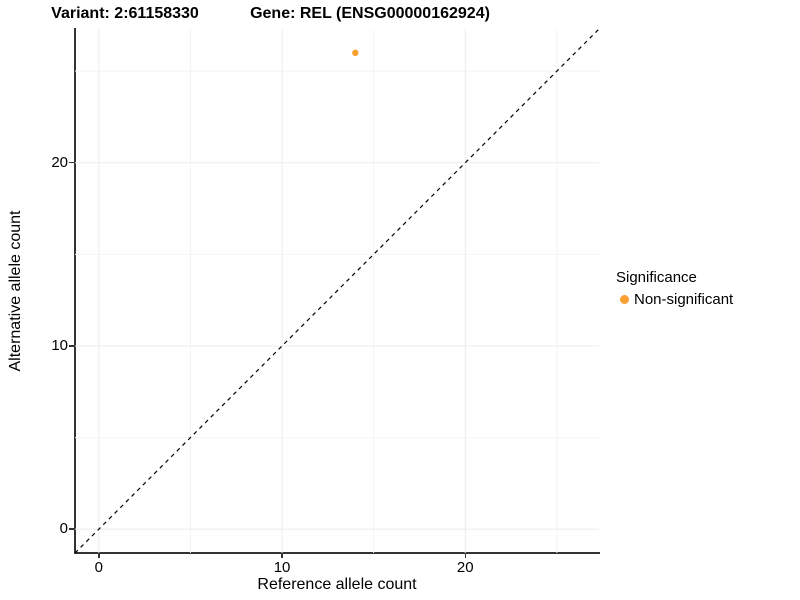 This screenshot has height=600, width=800. Describe the element at coordinates (15, 291) in the screenshot. I see `y-axis-title: Alternative allele count` at that location.